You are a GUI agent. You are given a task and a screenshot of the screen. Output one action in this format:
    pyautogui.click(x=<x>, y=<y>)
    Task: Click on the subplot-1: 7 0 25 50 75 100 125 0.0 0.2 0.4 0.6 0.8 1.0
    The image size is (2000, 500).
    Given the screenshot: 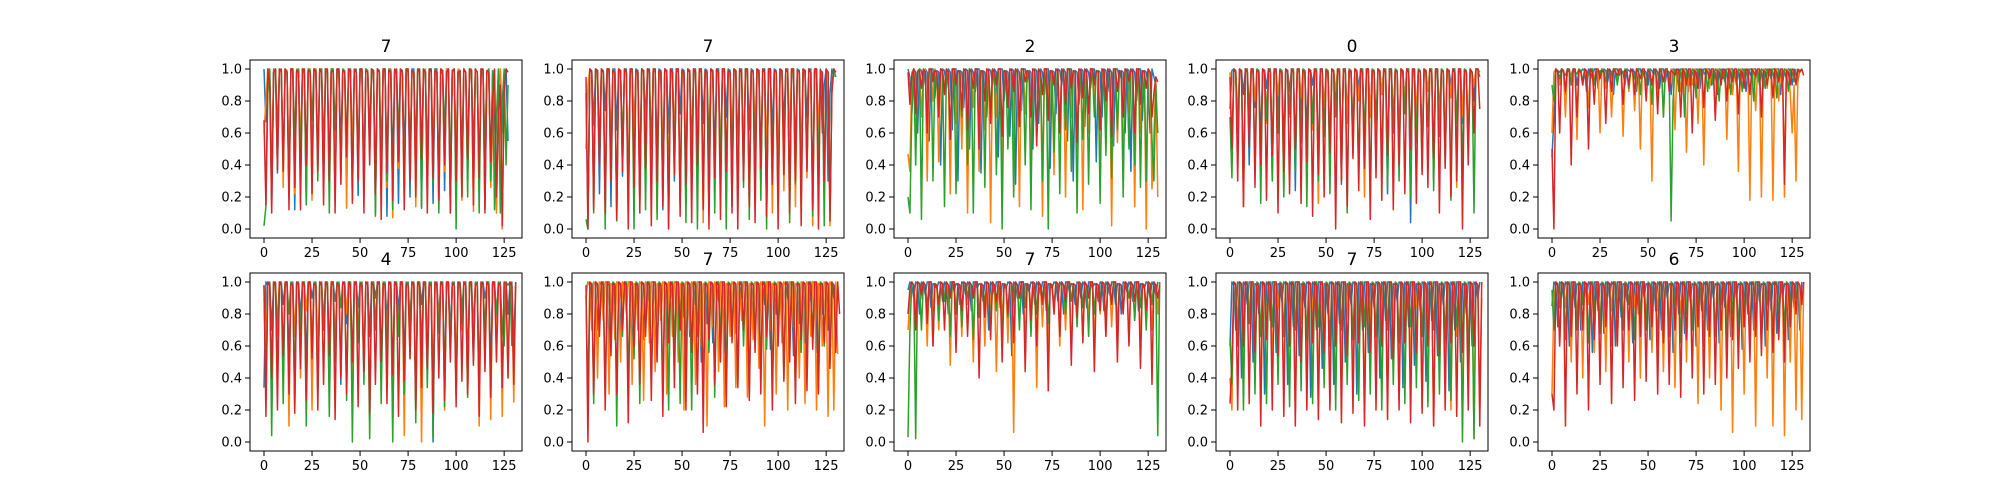 What is the action you would take?
    pyautogui.click(x=694, y=149)
    